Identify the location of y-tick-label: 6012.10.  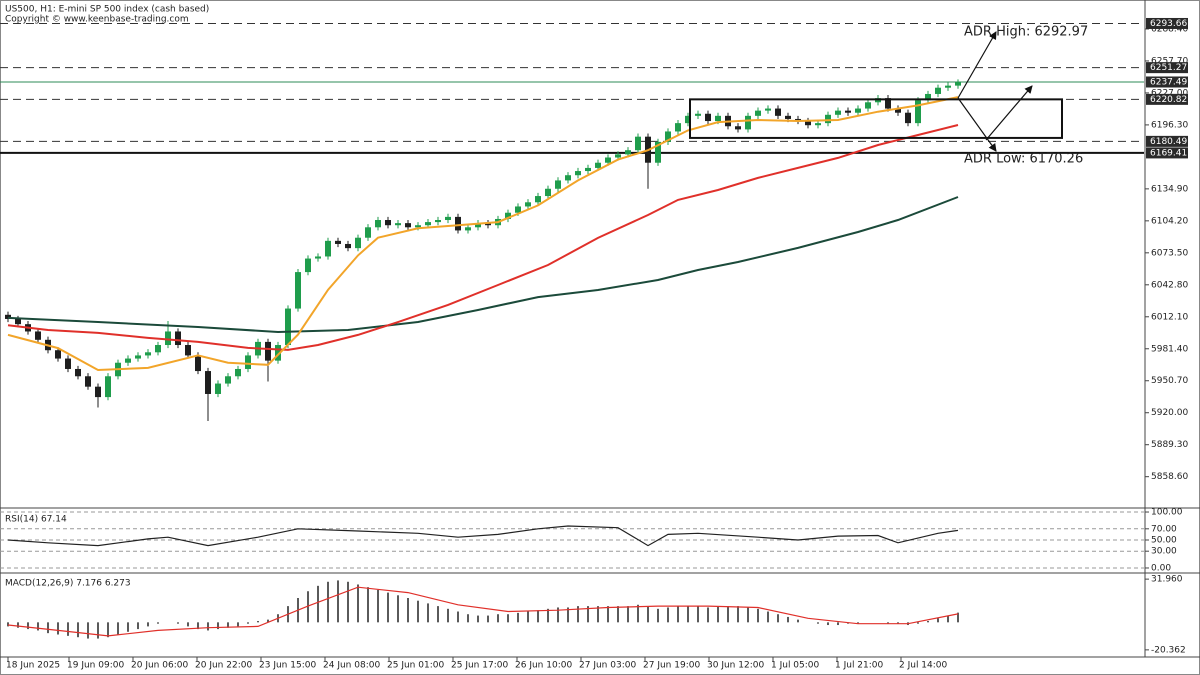
(1169, 317).